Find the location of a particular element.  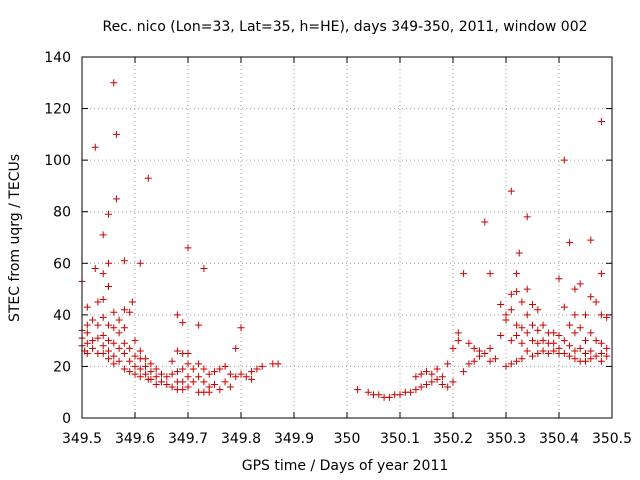

x-tick-label: 350 is located at coordinates (347, 439).